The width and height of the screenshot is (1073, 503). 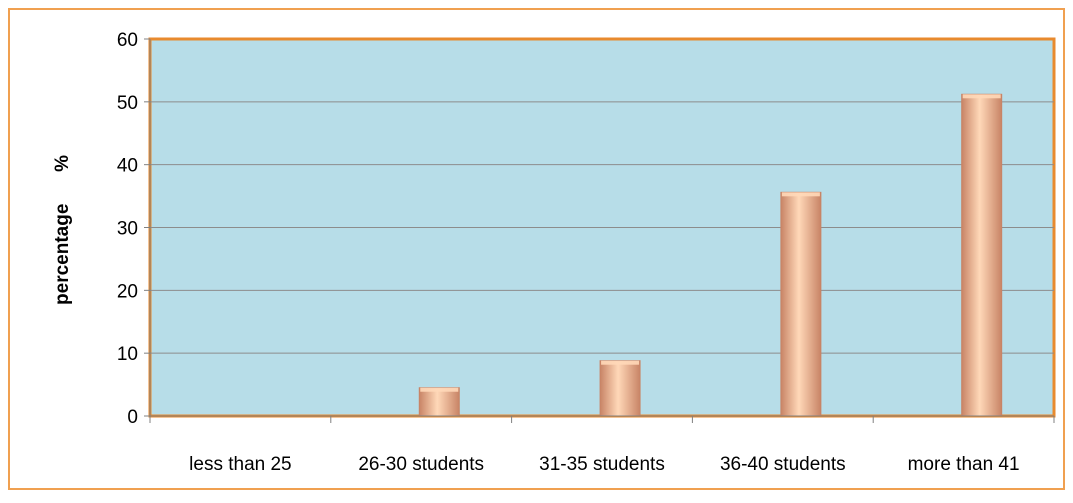 I want to click on x-tick-label: 36-40 students, so click(x=783, y=464).